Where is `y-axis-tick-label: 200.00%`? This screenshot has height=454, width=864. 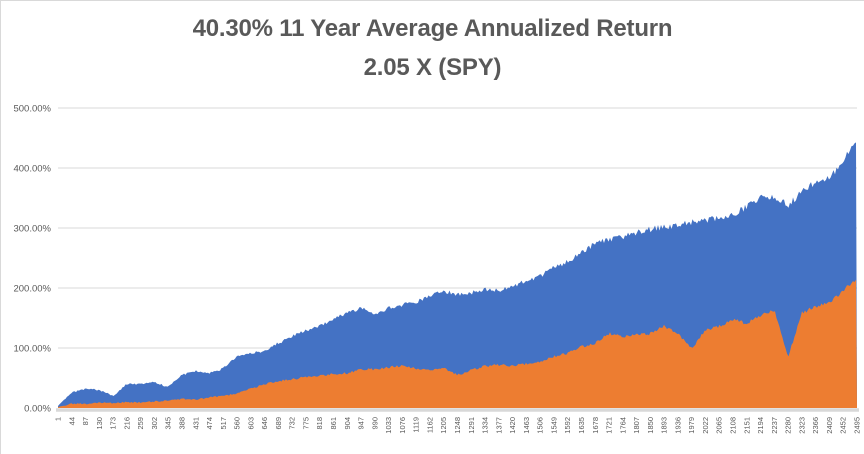 y-axis-tick-label: 200.00% is located at coordinates (32, 289).